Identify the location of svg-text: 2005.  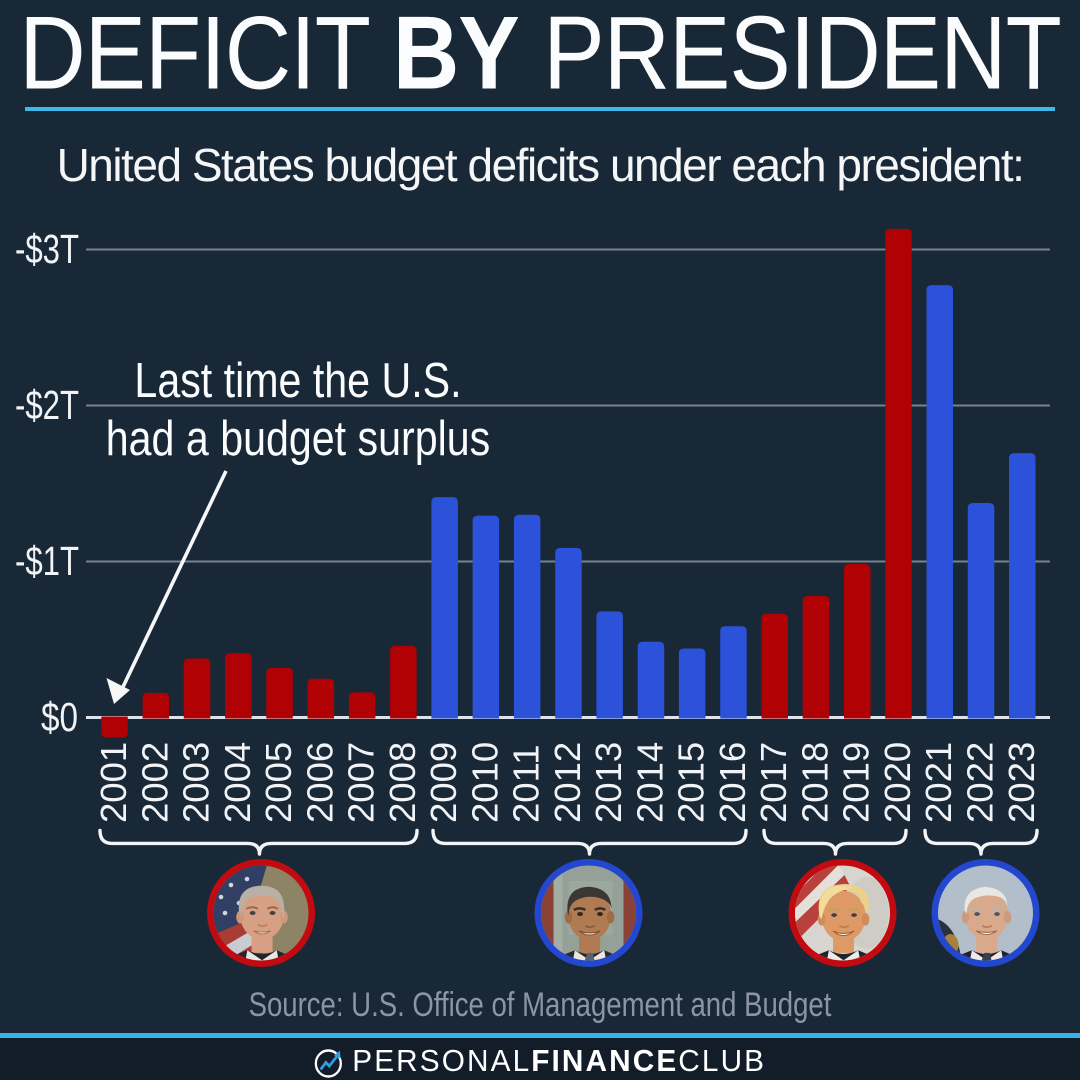
(278, 782).